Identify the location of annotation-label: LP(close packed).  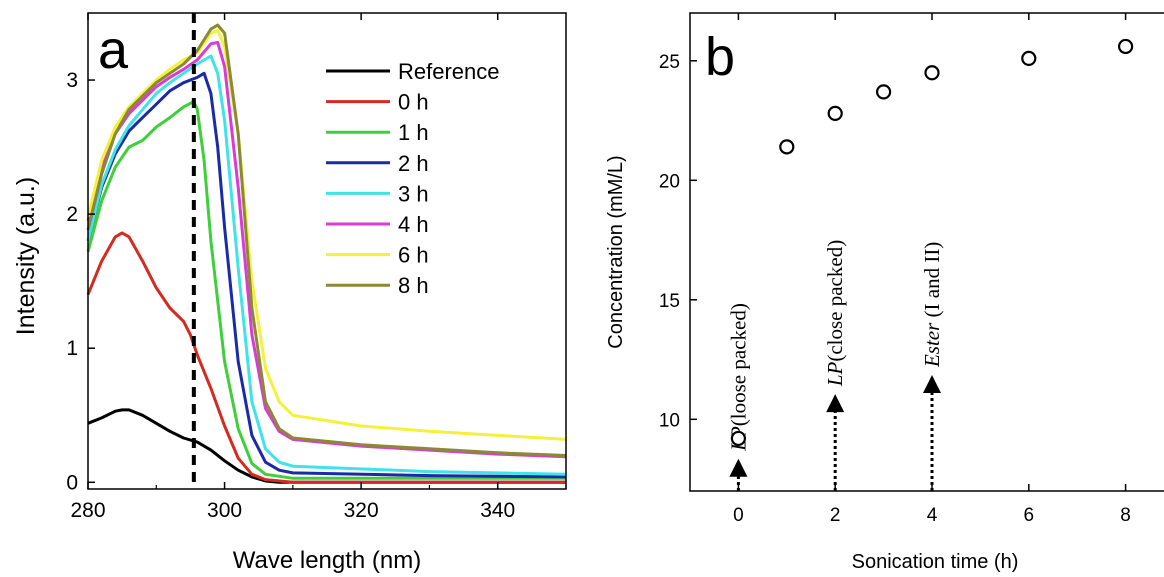
(835, 313).